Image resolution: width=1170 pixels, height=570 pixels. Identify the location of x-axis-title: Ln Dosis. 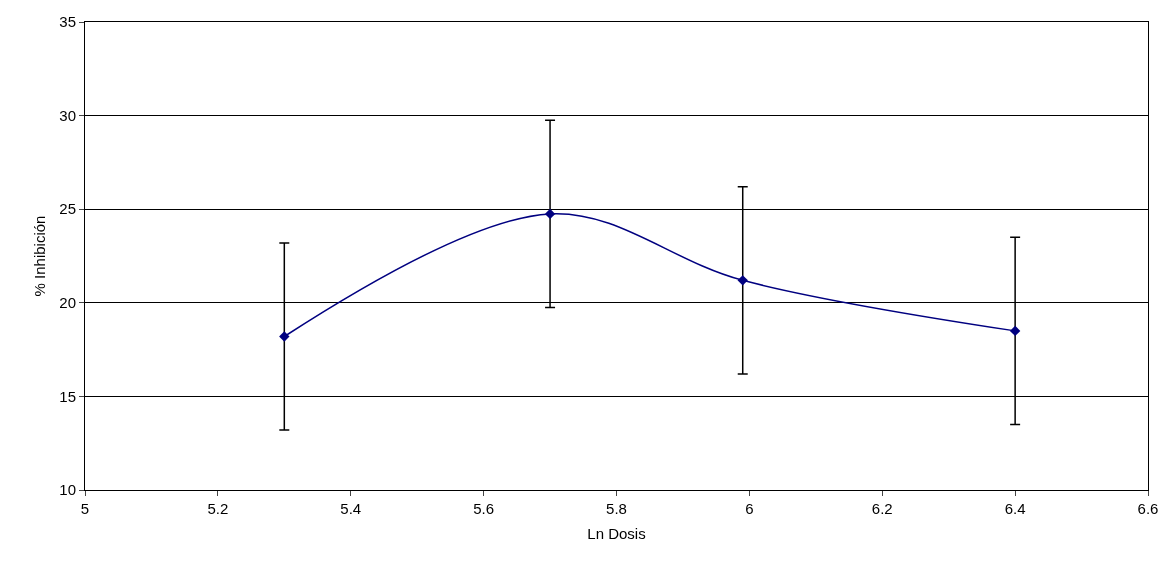
(616, 533).